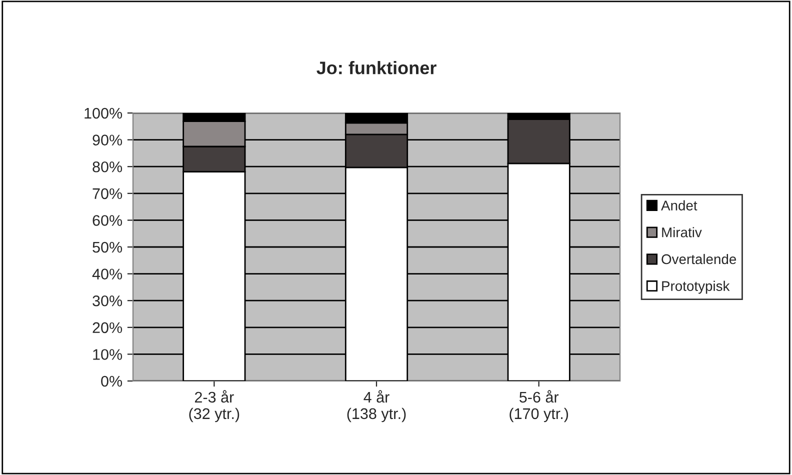  I want to click on y-tick-label: 40%, so click(107, 274).